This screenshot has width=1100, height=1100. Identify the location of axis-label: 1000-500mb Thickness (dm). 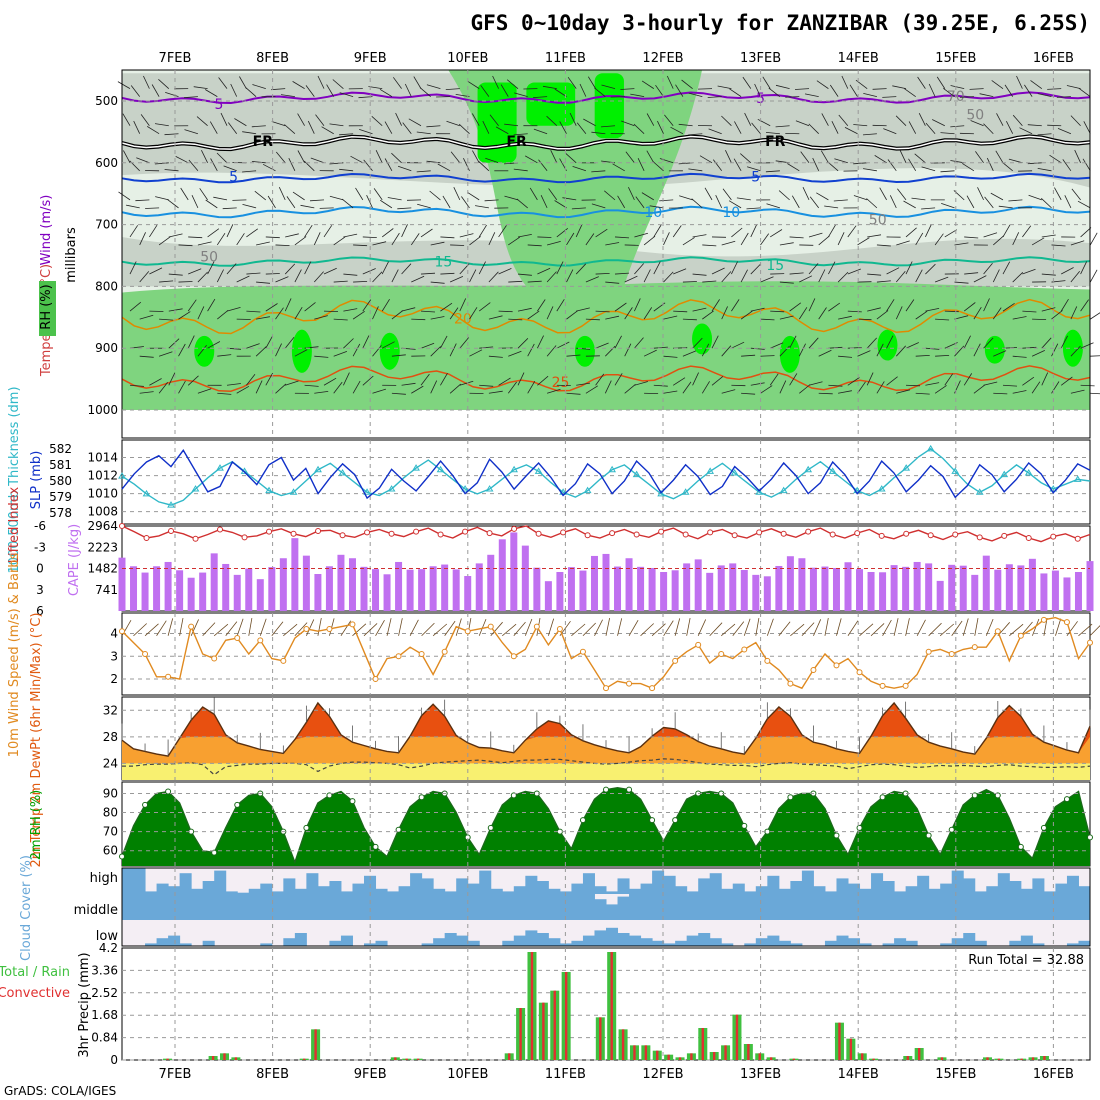
(14, 479).